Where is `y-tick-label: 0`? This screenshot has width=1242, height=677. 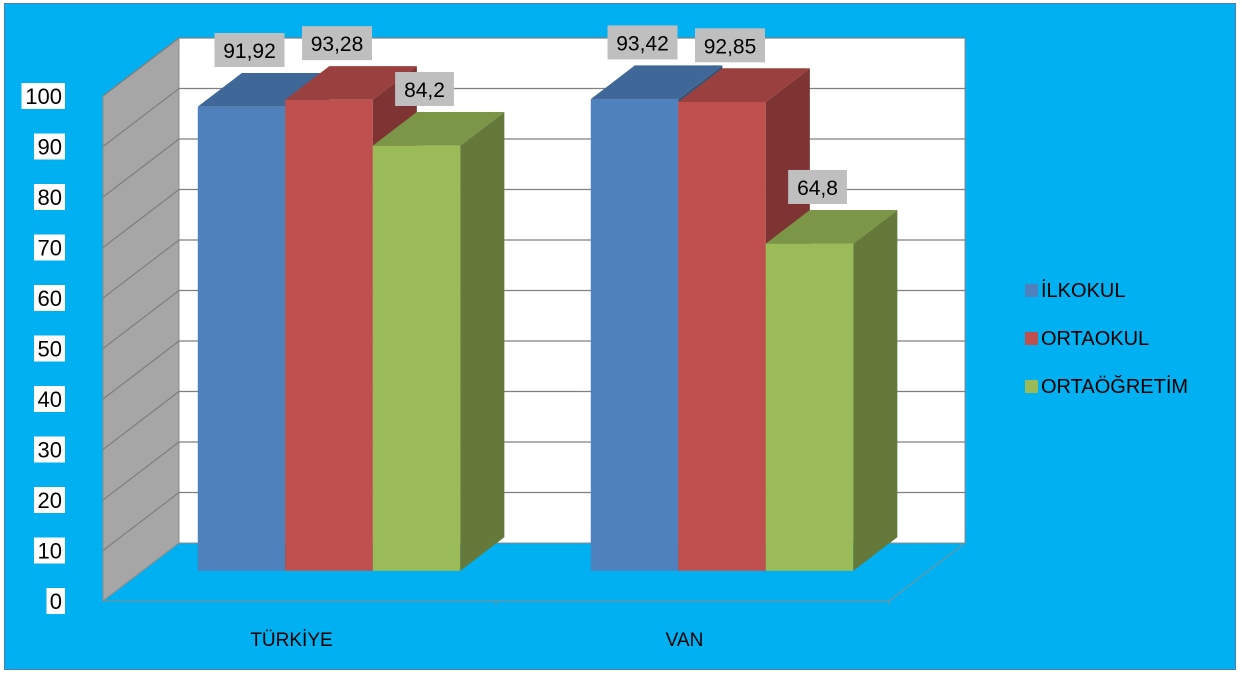 y-tick-label: 0 is located at coordinates (56, 601).